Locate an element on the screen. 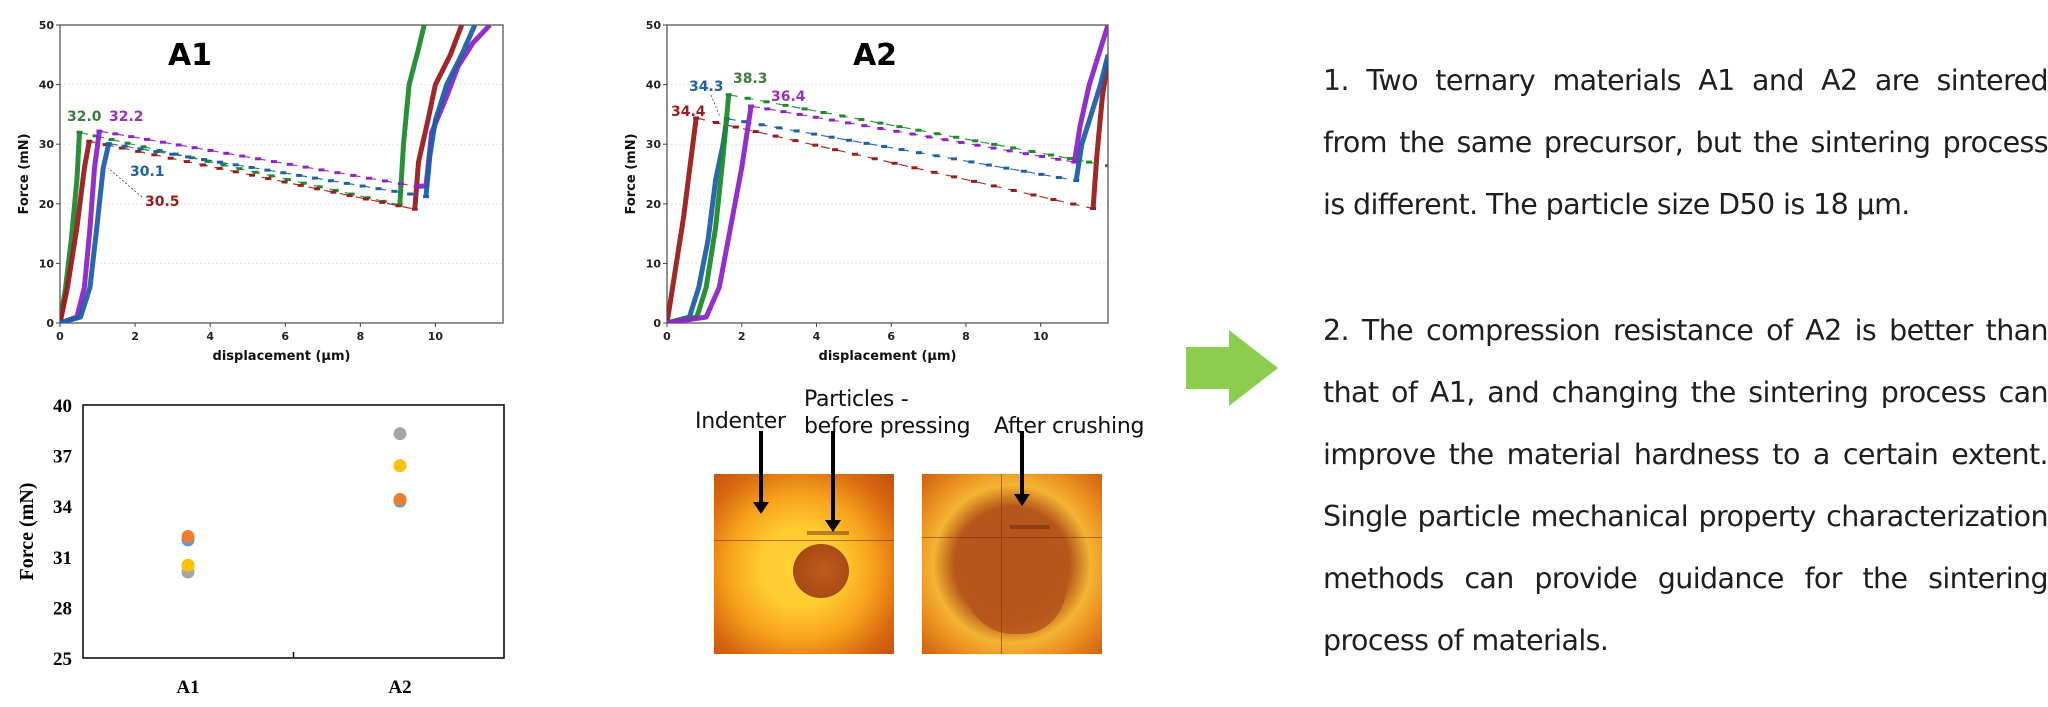 This screenshot has height=707, width=2048. chart-peak-force-scatter: 25 28 31 34 37 40 A1 A2 Force (mN) is located at coordinates (260, 547).